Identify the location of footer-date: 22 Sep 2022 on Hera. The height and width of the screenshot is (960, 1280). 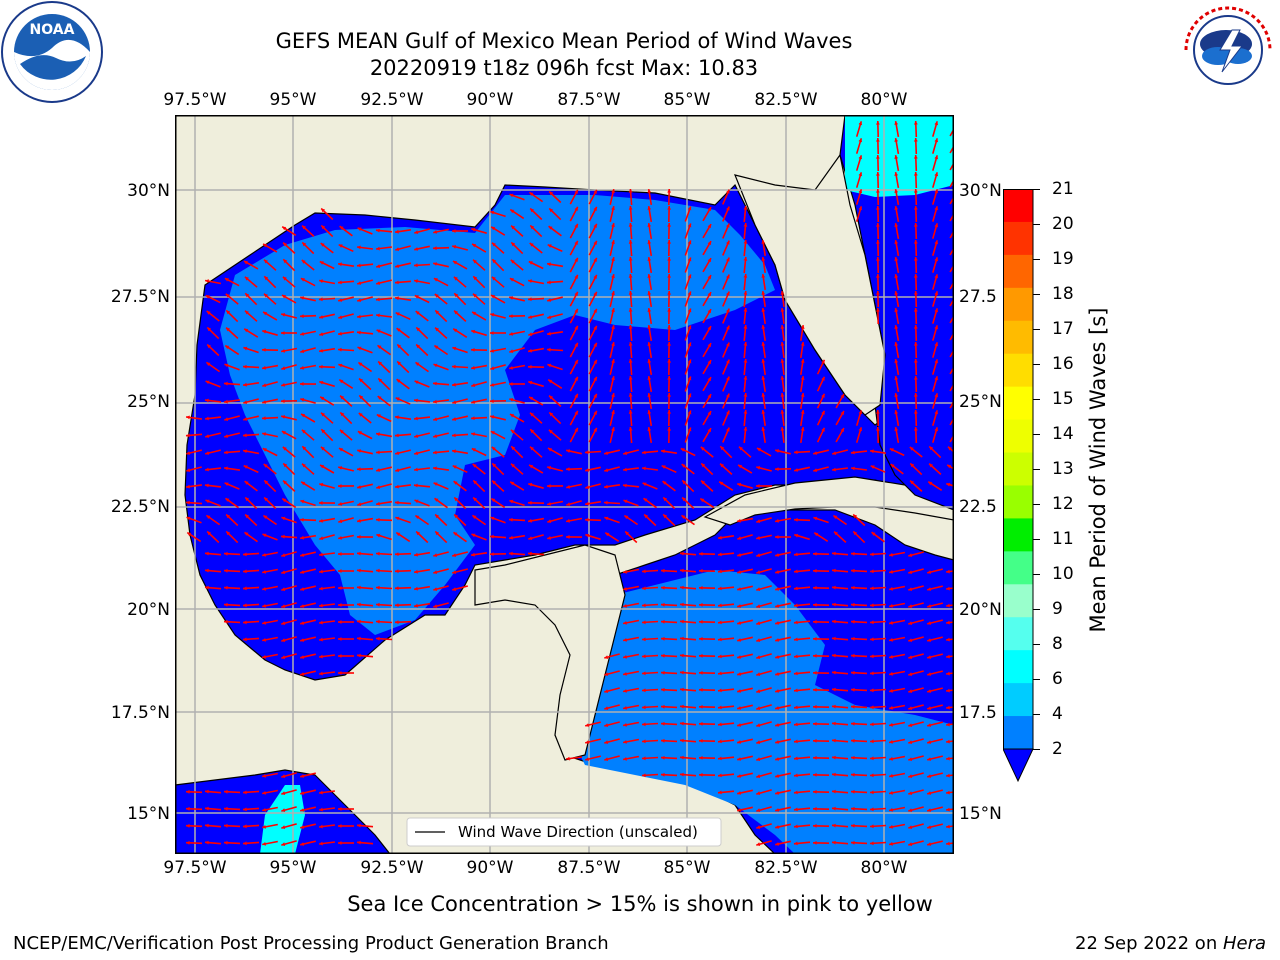
(1170, 943).